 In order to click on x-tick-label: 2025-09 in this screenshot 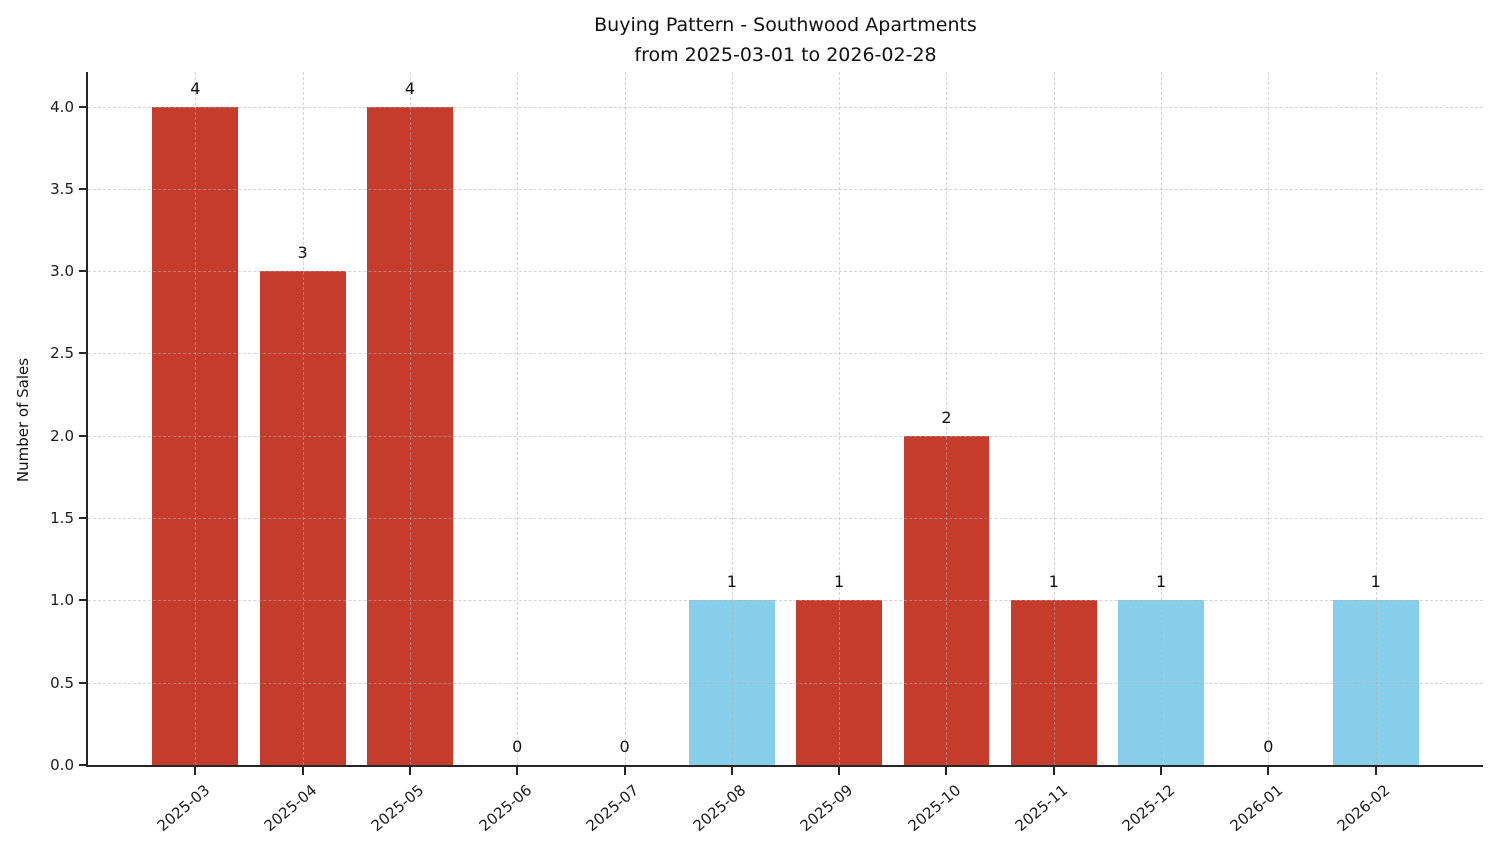, I will do `click(827, 808)`.